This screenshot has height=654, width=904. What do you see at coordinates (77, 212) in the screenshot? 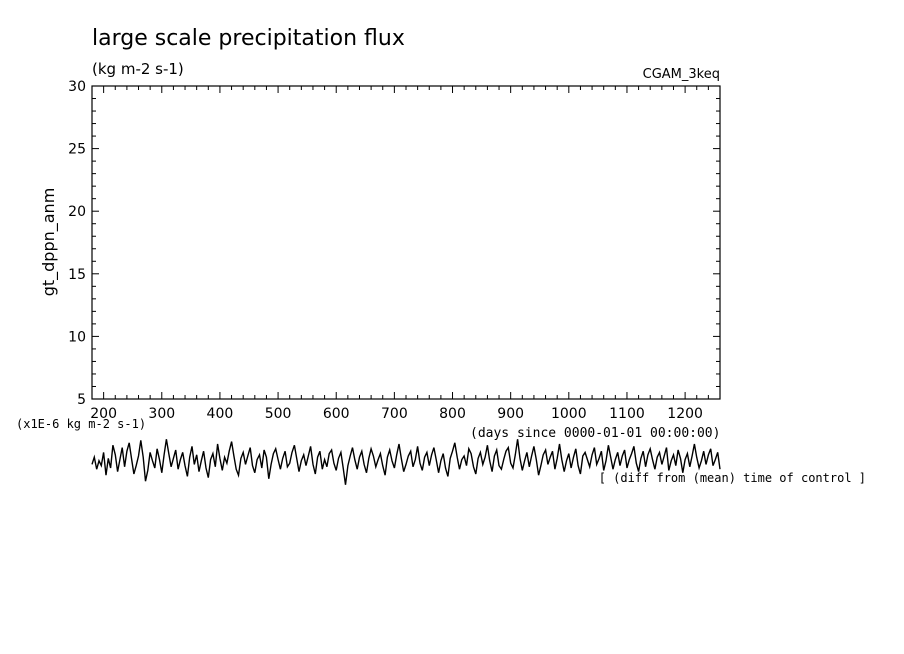
I see `y-tick-label: 20` at bounding box center [77, 212].